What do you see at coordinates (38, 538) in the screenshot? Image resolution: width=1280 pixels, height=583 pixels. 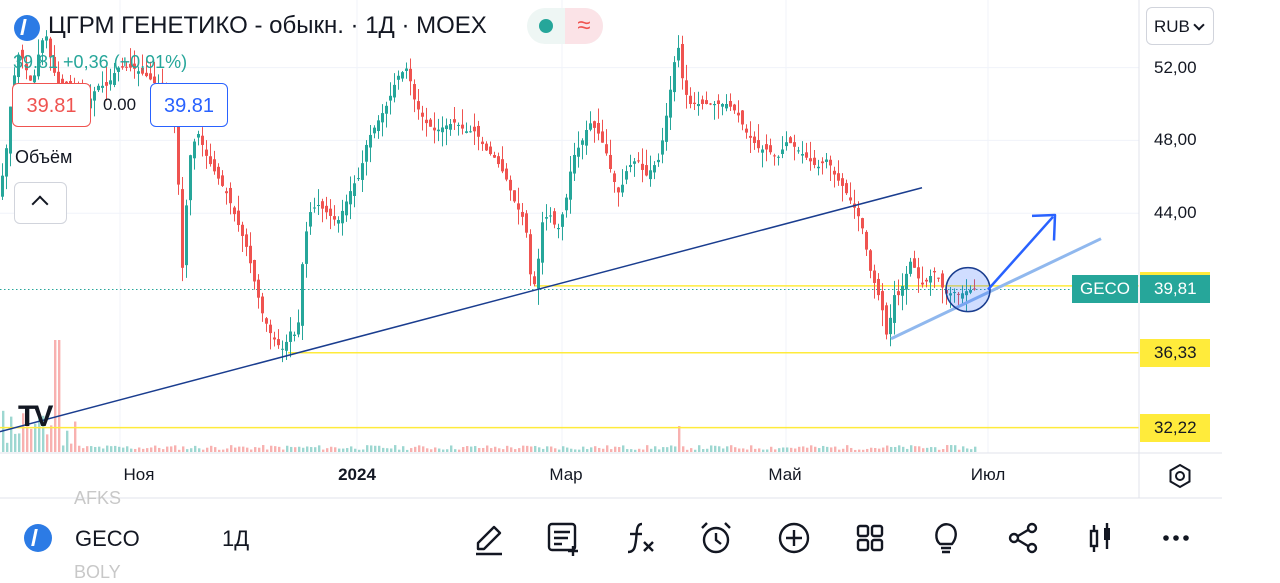 I see `symbol-logo-icon` at bounding box center [38, 538].